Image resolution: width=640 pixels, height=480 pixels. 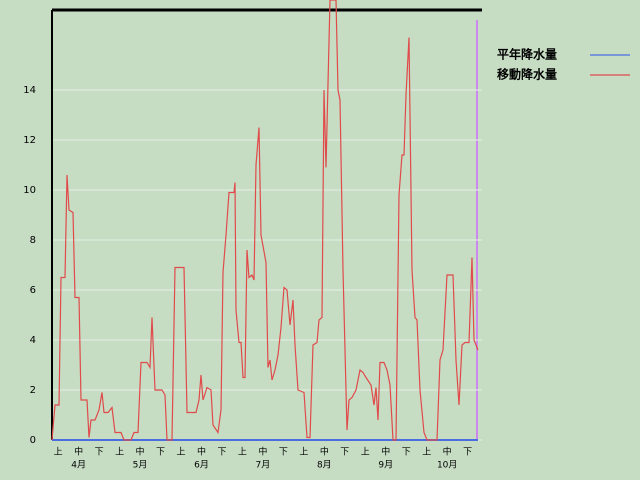 I want to click on y-tick-label: 10, so click(x=29, y=190).